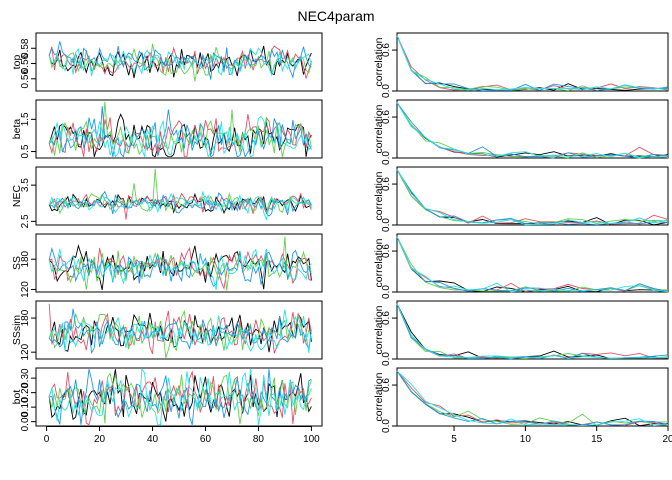  What do you see at coordinates (259, 439) in the screenshot?
I see `trace-xtick-label: 80` at bounding box center [259, 439].